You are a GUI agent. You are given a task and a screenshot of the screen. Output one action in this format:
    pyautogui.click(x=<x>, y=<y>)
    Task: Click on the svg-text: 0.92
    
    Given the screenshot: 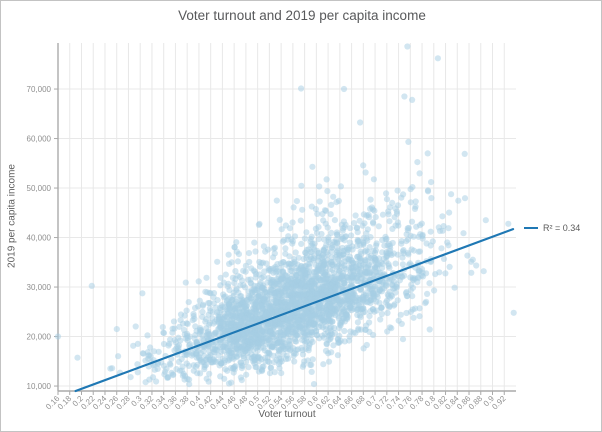 What is the action you would take?
    pyautogui.click(x=499, y=403)
    